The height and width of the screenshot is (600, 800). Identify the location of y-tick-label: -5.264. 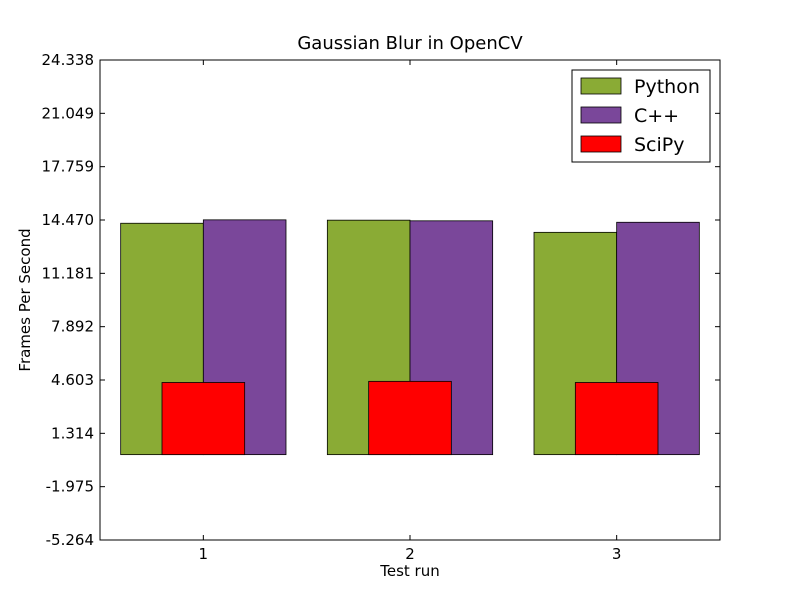
(70, 540).